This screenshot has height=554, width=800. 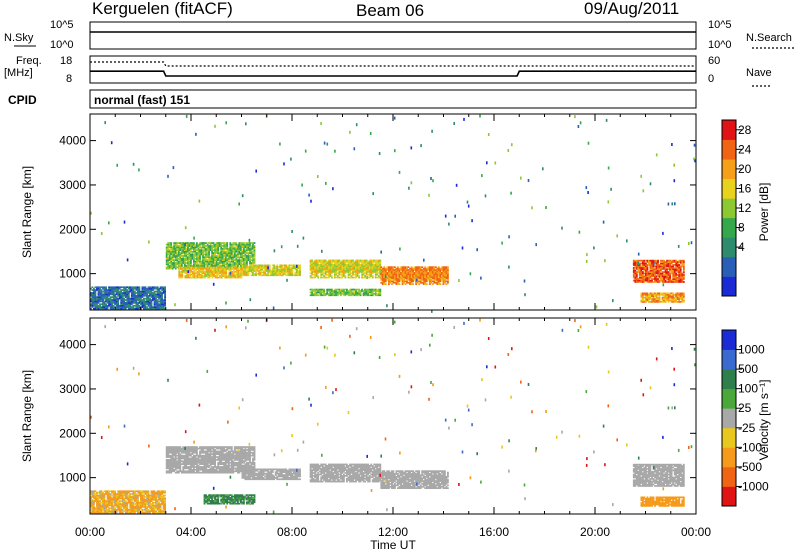 I want to click on nave-label: Nave, so click(x=759, y=73).